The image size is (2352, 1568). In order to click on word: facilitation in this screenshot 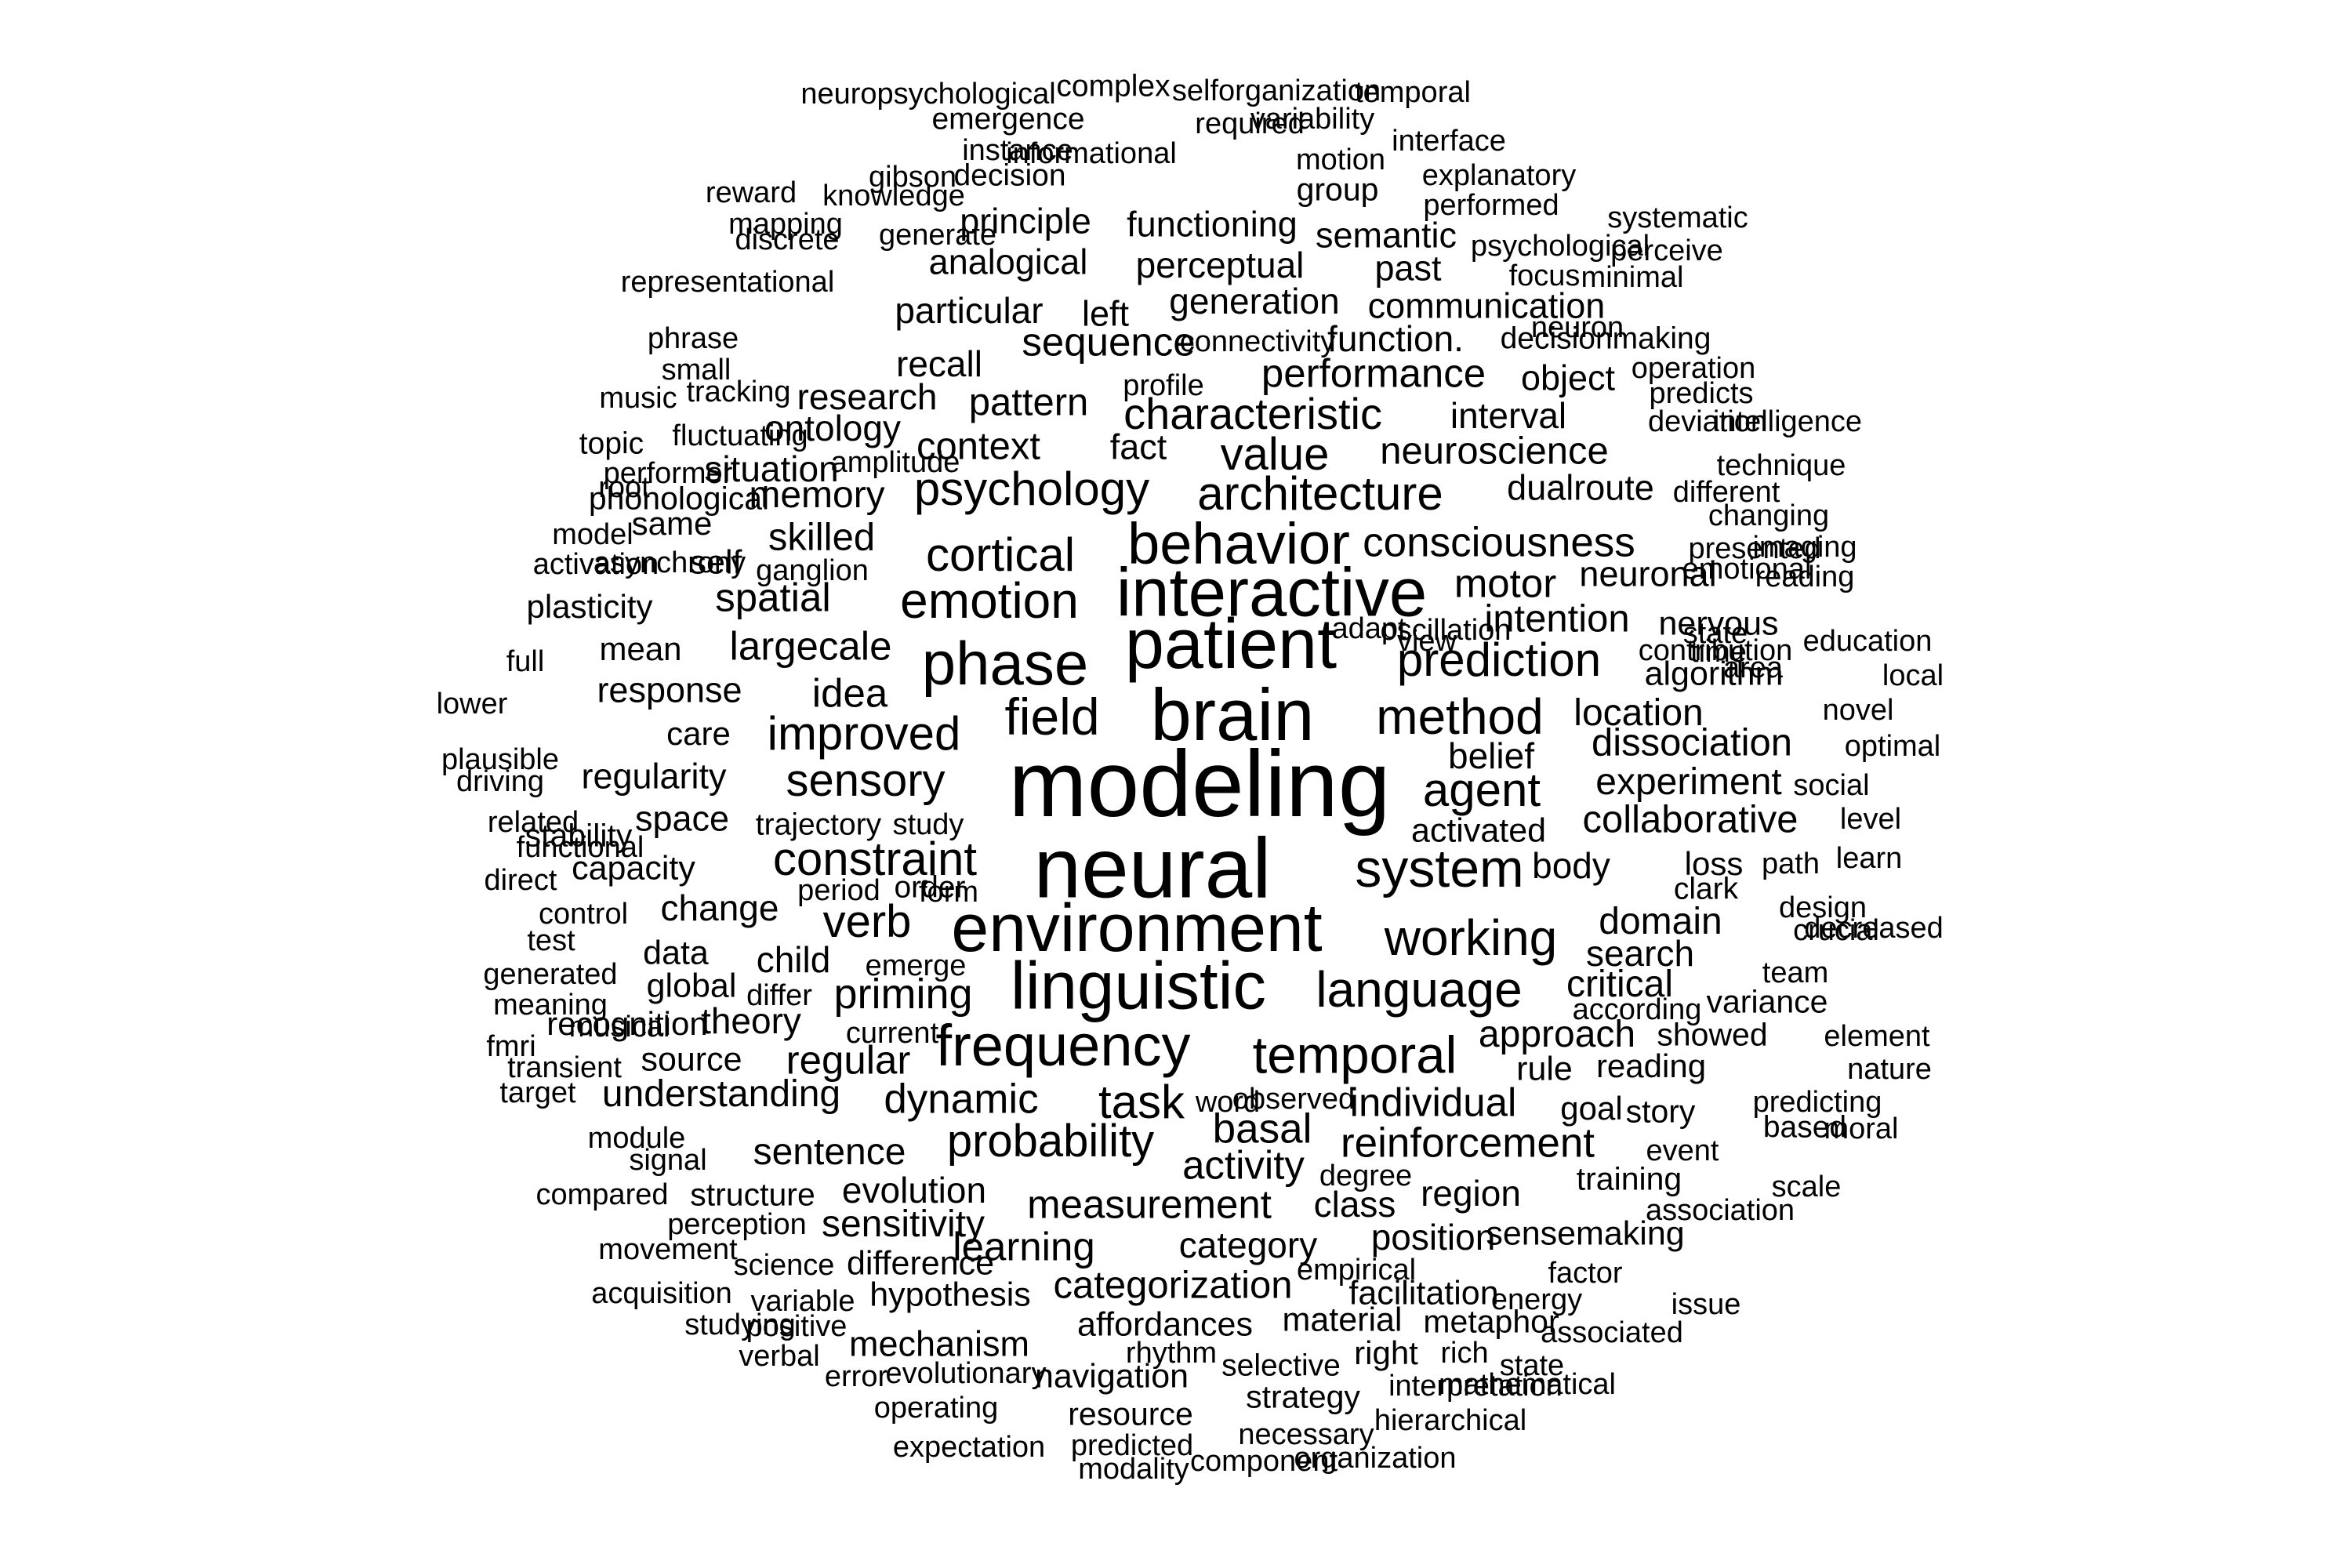, I will do `click(1423, 1293)`.